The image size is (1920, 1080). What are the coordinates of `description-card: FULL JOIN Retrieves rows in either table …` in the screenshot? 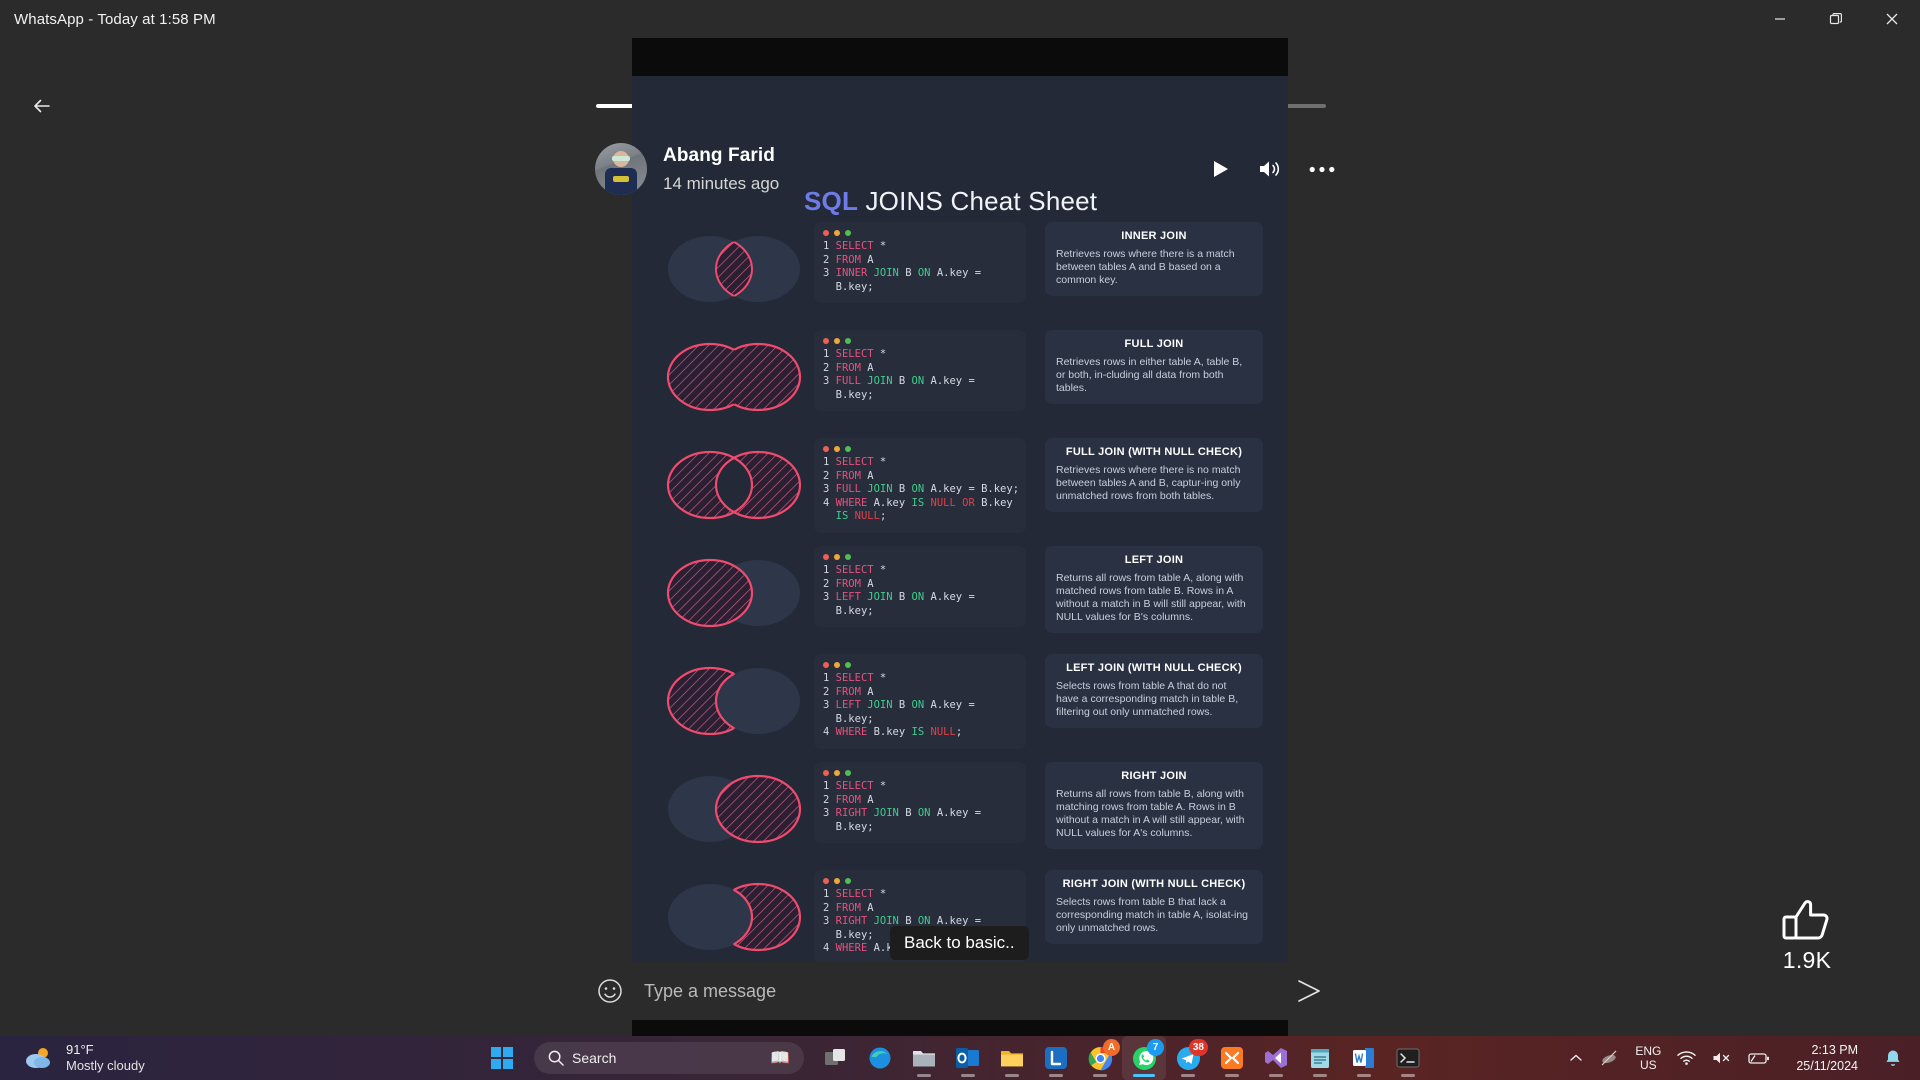 It's located at (1154, 367).